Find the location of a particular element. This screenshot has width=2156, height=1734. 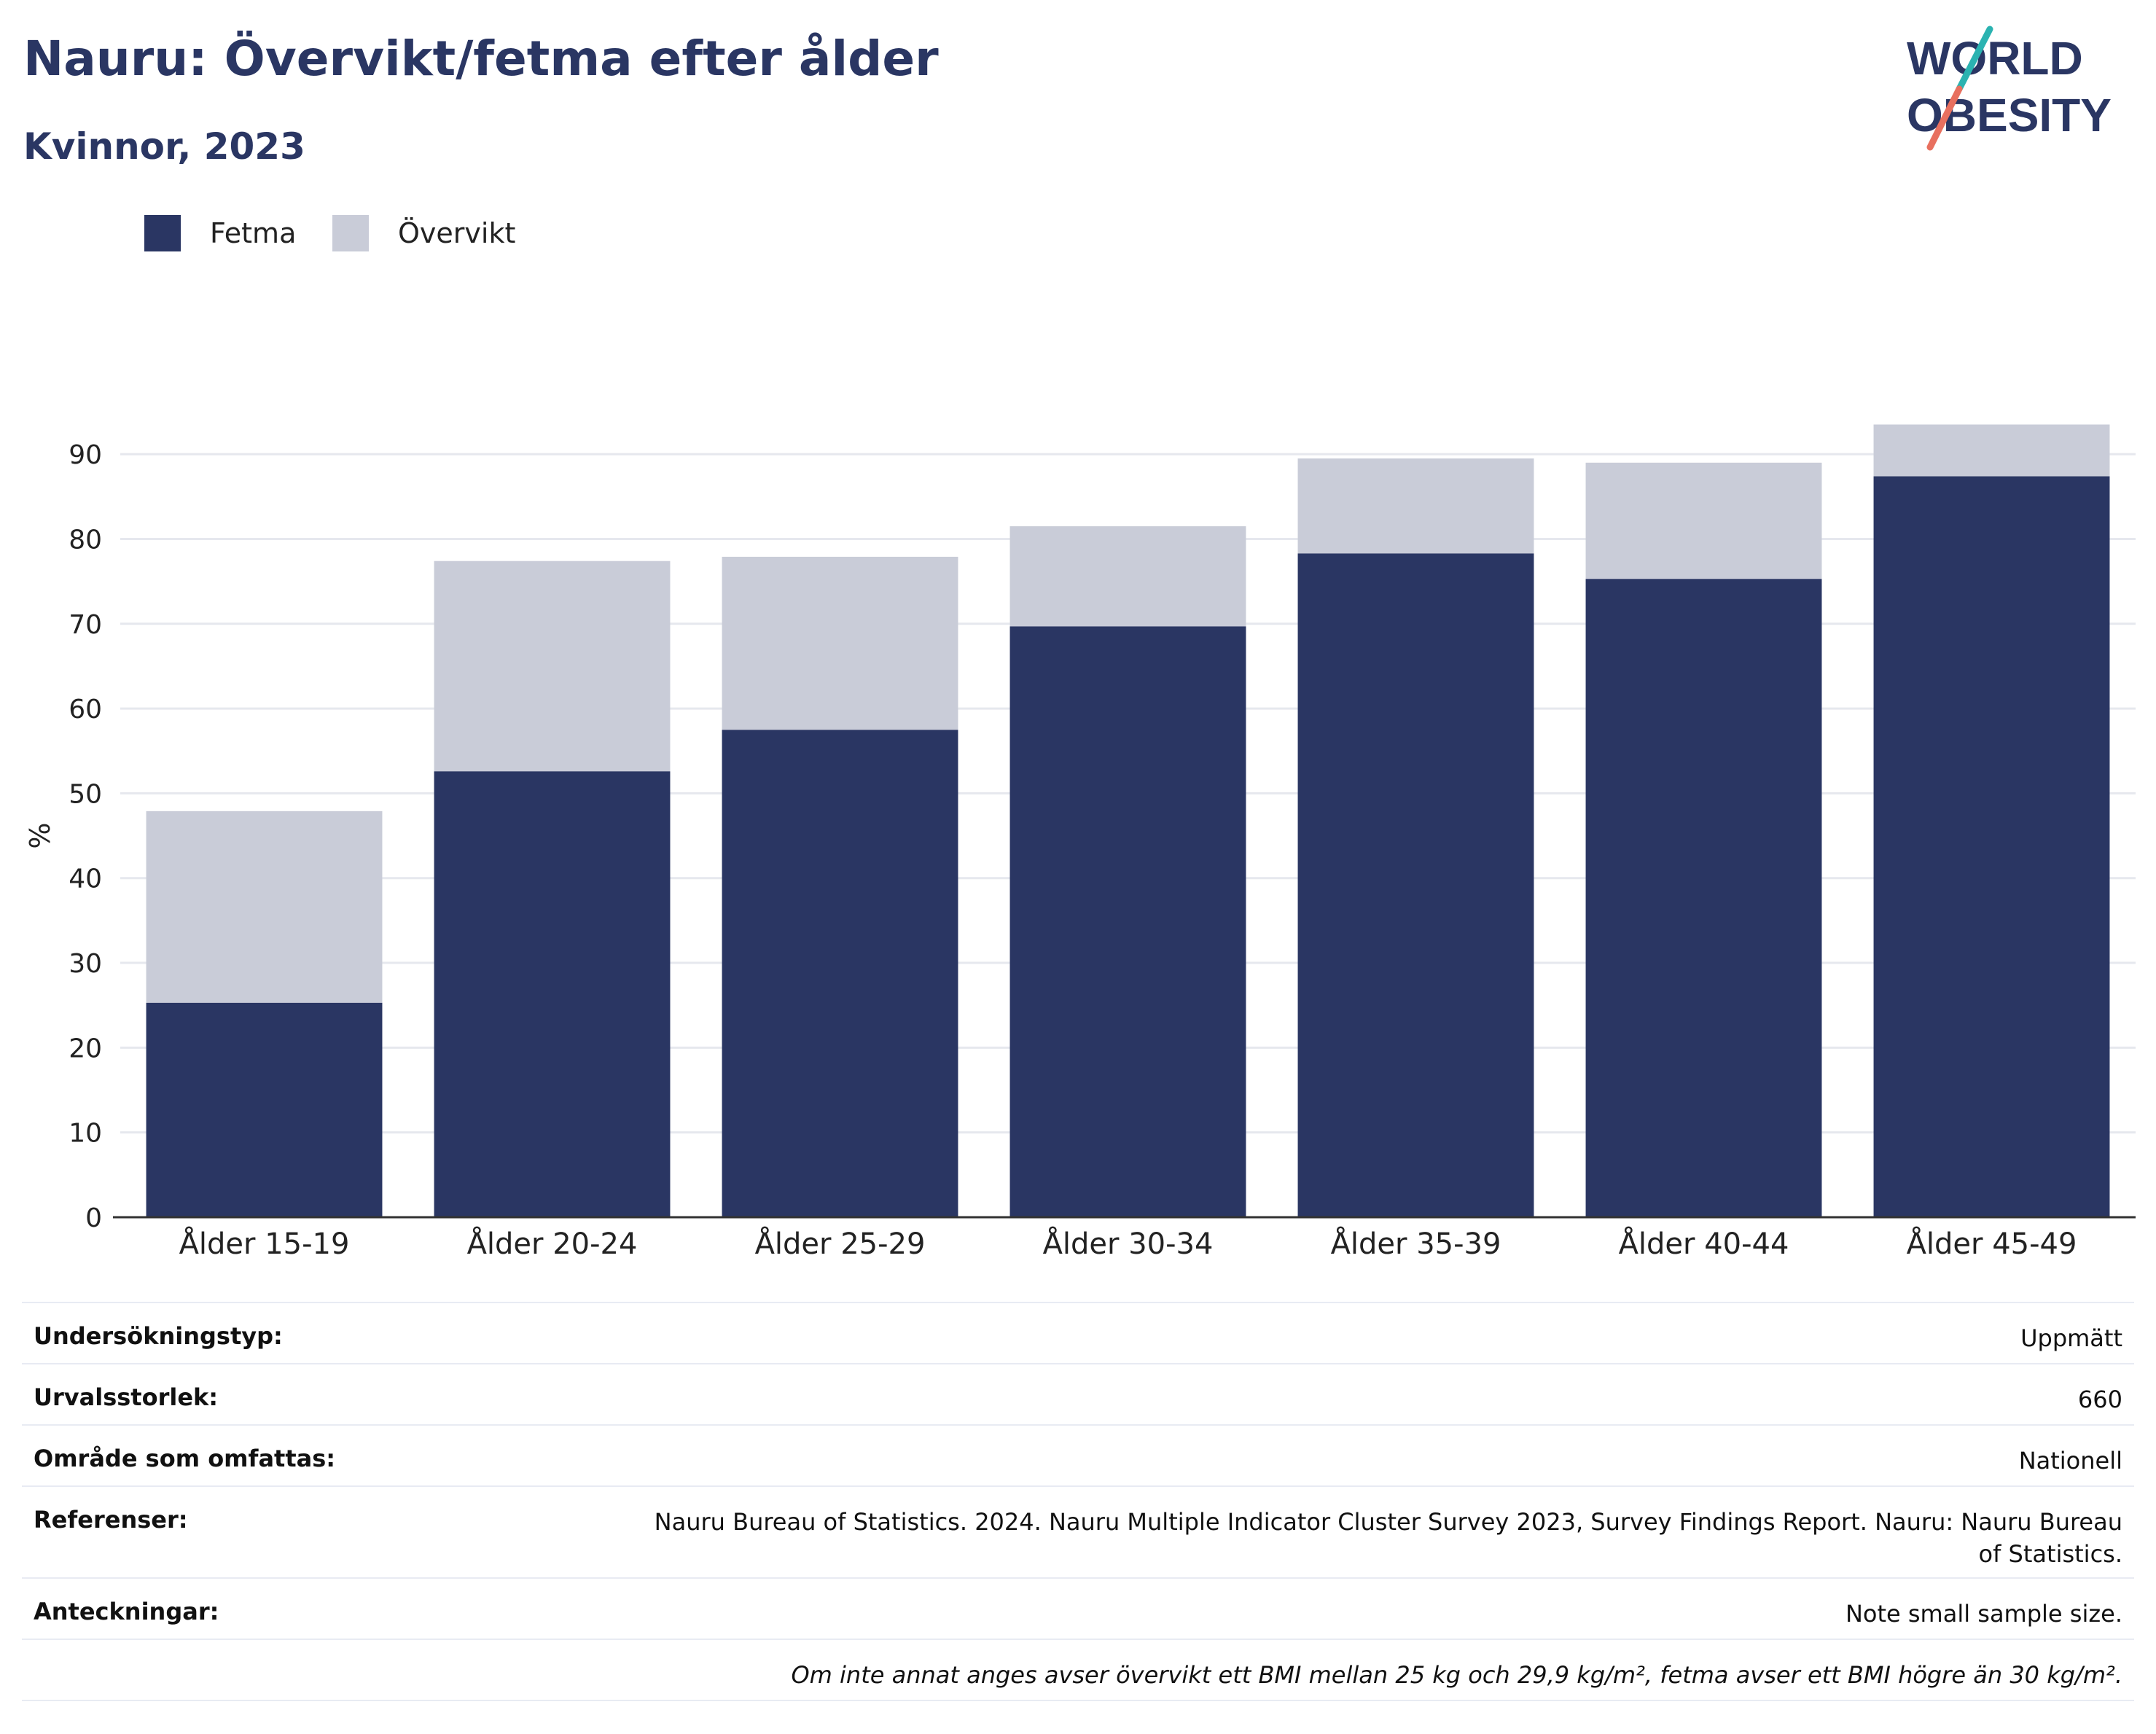

info-value: Nationell is located at coordinates (2070, 1461).